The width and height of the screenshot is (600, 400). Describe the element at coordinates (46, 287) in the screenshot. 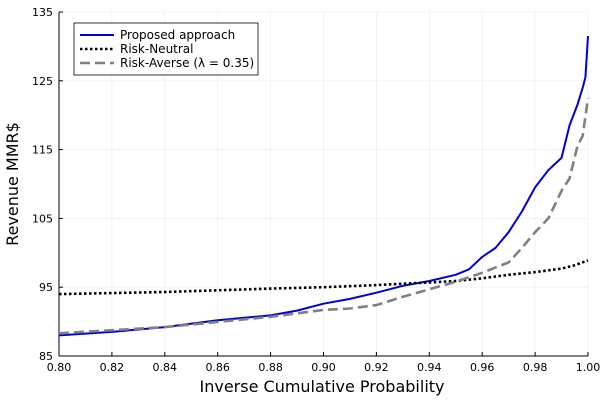

I see `y-tick-label: 95` at that location.